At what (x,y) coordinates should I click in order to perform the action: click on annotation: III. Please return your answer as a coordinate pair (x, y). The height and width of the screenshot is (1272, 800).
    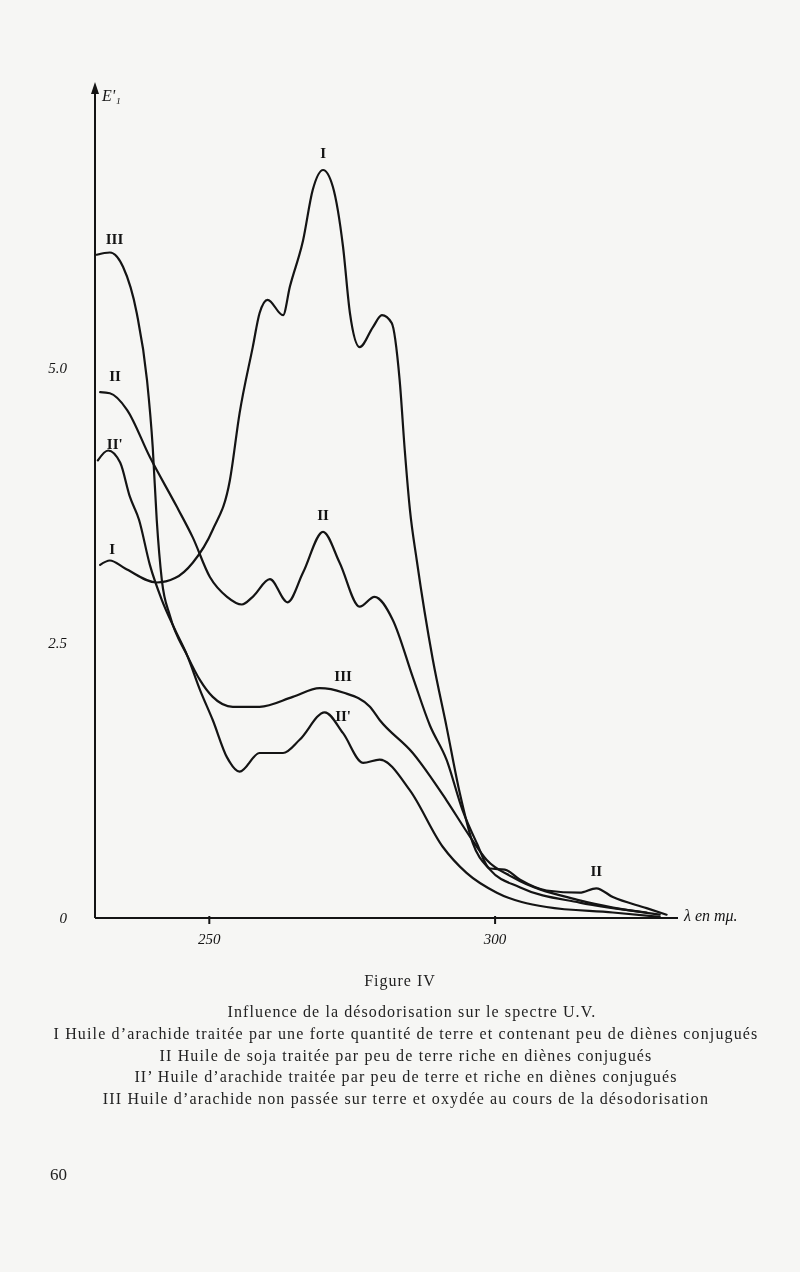
    Looking at the image, I should click on (343, 675).